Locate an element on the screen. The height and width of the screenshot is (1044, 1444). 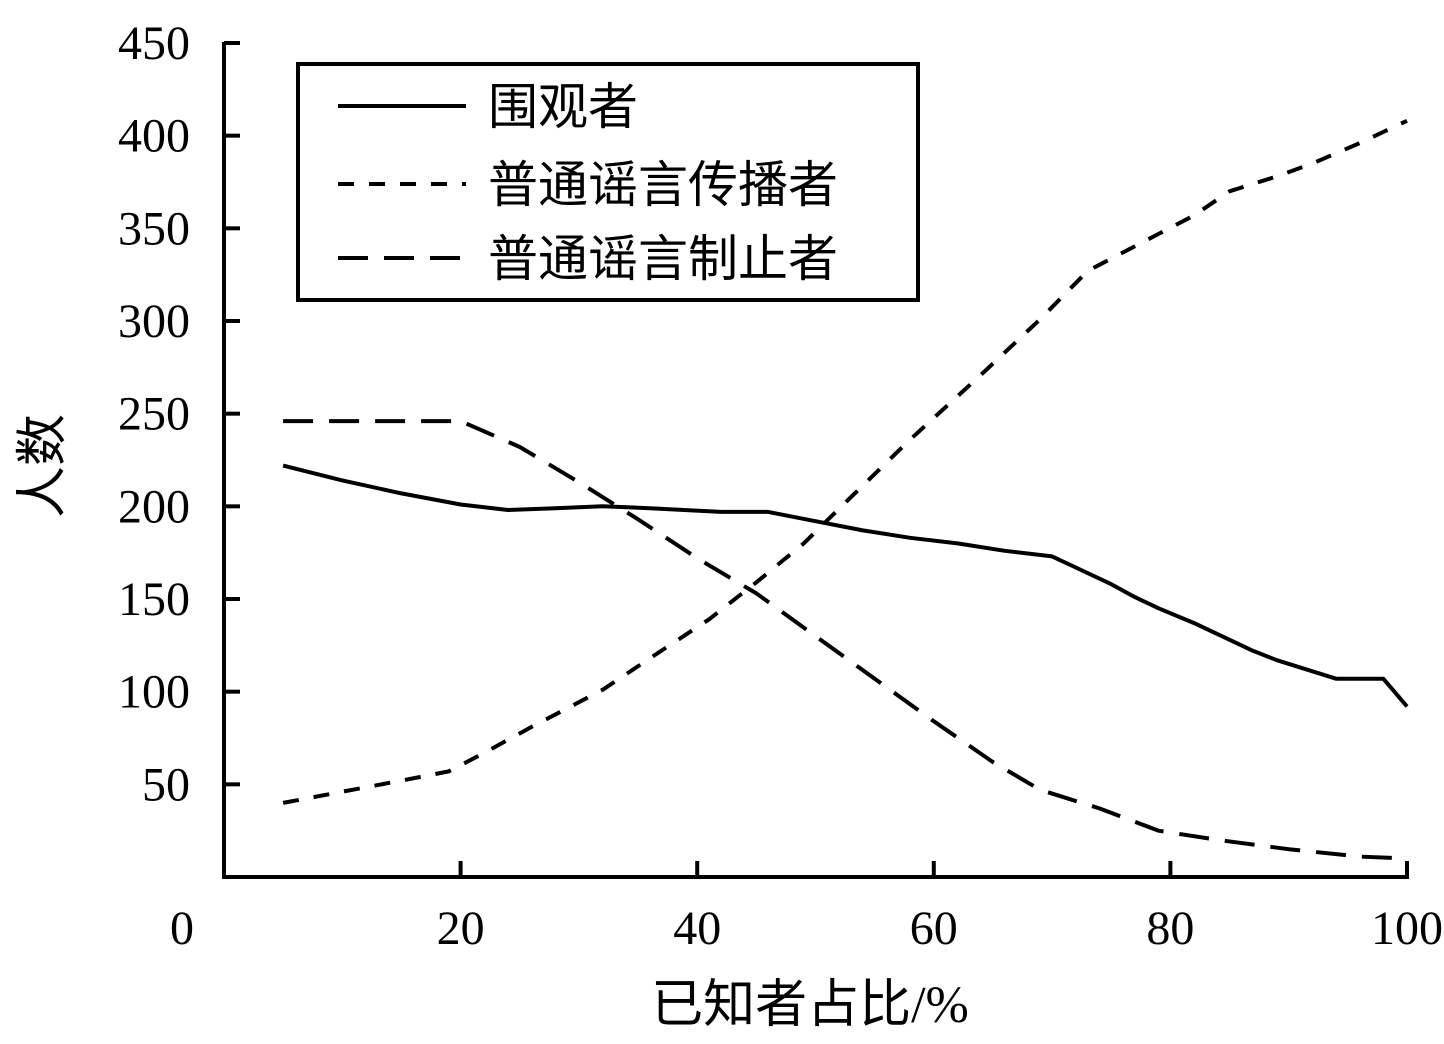
y-tick-label: 400 is located at coordinates (154, 136).